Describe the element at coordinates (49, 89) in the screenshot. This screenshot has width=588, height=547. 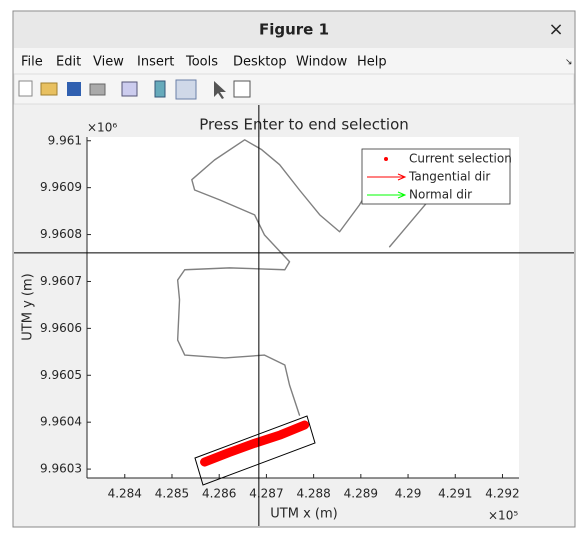
I see `open-icon` at that location.